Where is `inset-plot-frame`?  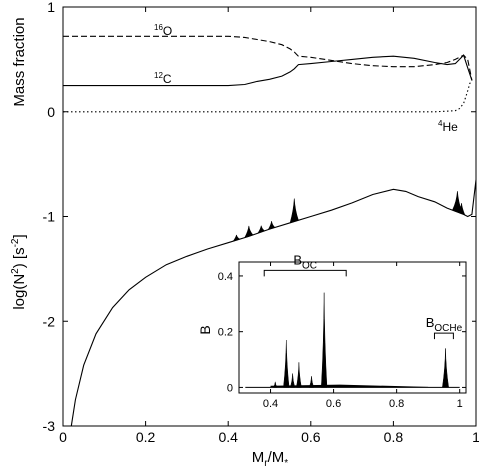
inset-plot-frame is located at coordinates (352, 327).